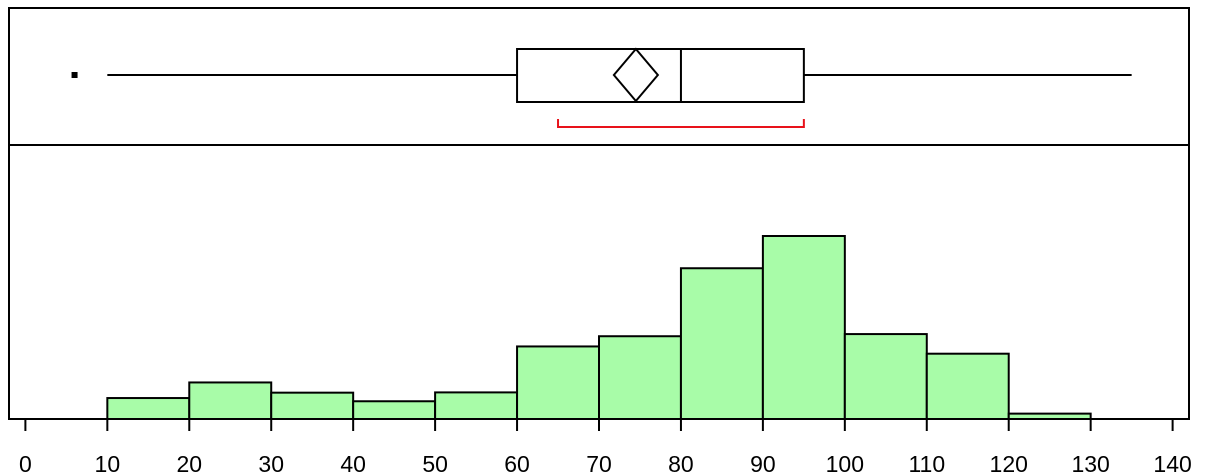  I want to click on x-tick-label: 80, so click(681, 463).